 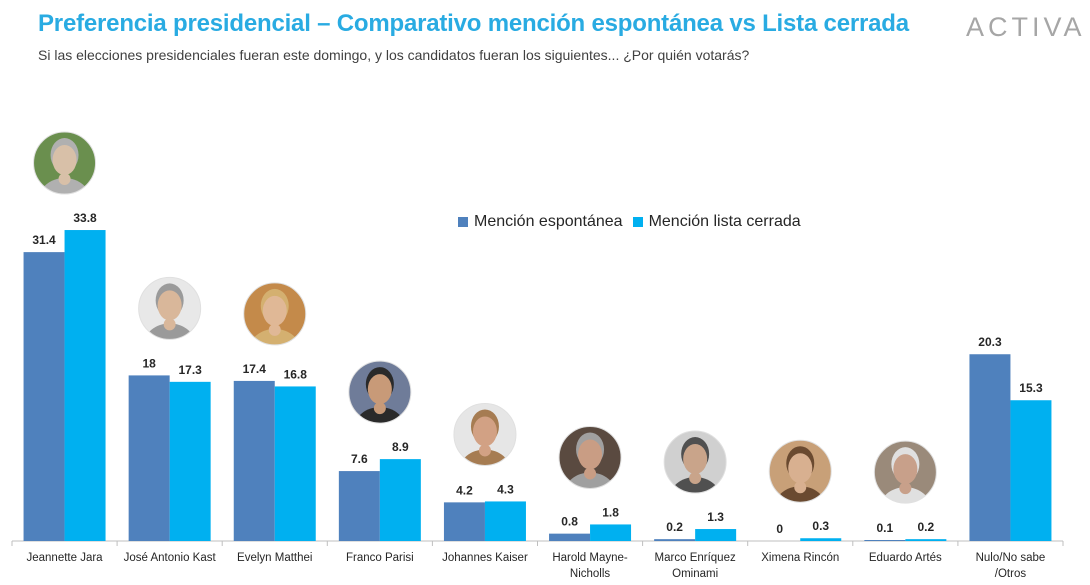 What do you see at coordinates (464, 490) in the screenshot?
I see `data-label-spontaneous: 4.2` at bounding box center [464, 490].